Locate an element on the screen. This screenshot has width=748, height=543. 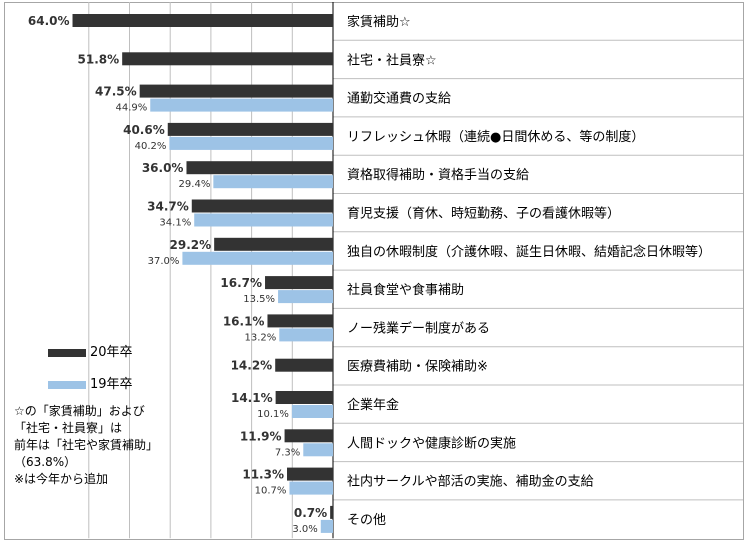
data-label-20: 36.0% is located at coordinates (163, 168).